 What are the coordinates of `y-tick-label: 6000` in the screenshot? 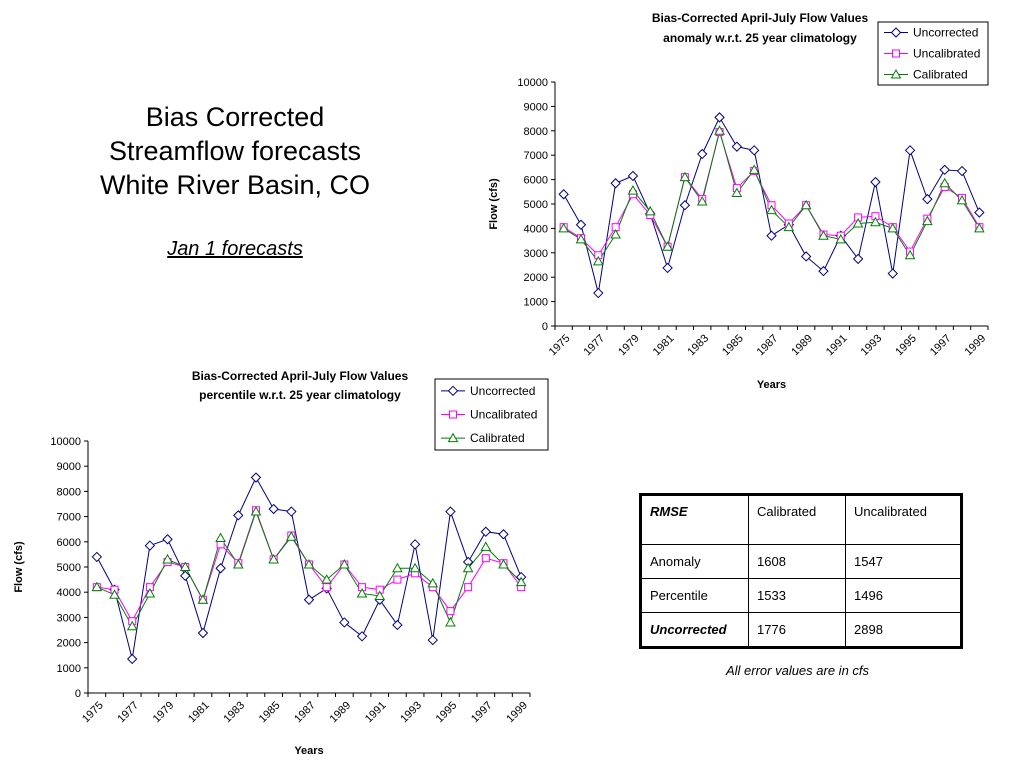 It's located at (69, 543).